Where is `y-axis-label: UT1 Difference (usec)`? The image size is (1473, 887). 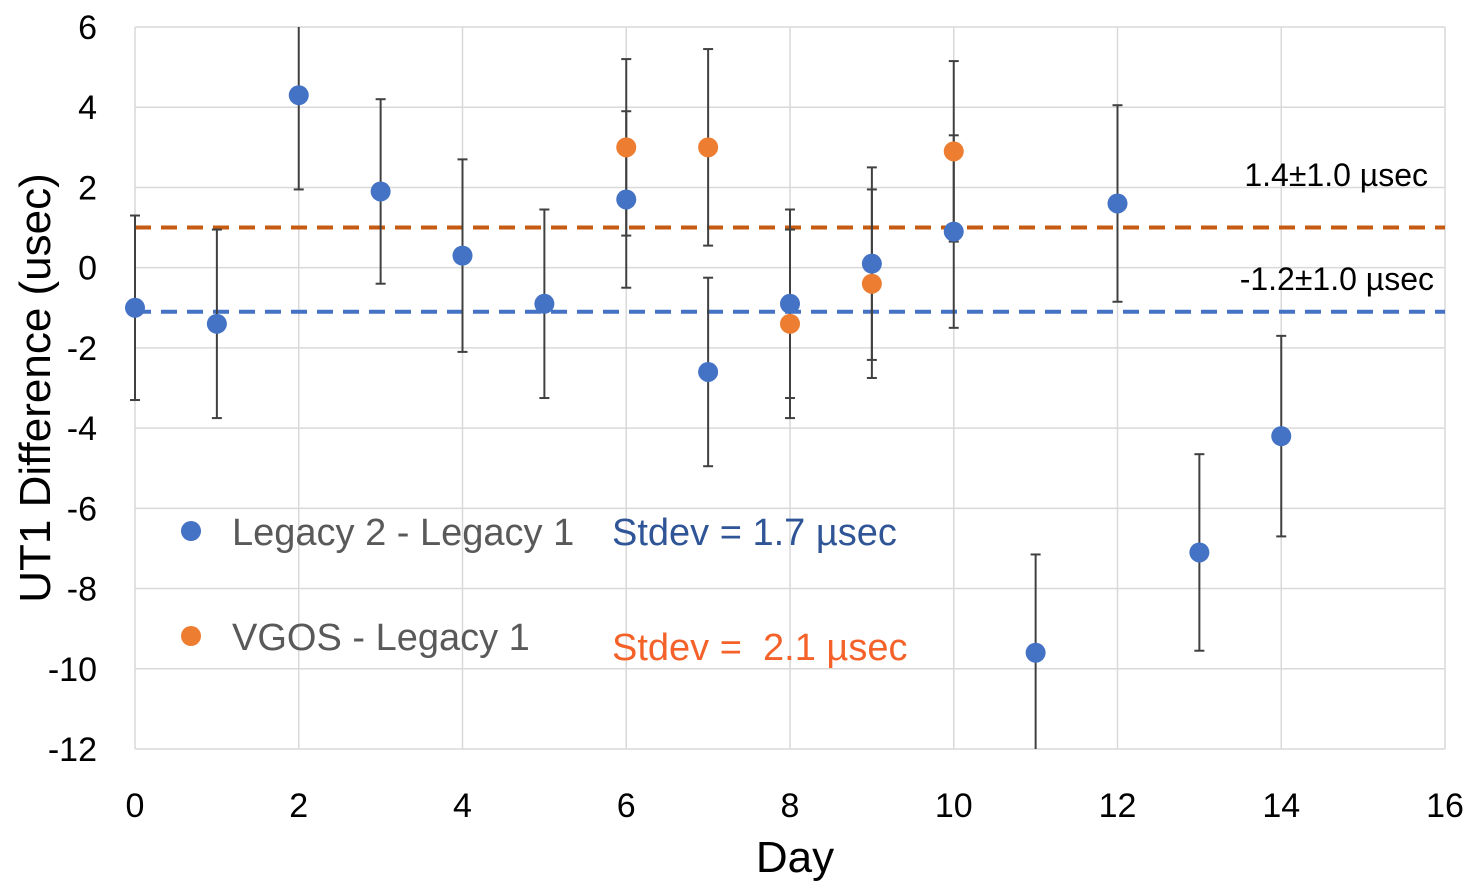
y-axis-label: UT1 Difference (usec) is located at coordinates (35, 388).